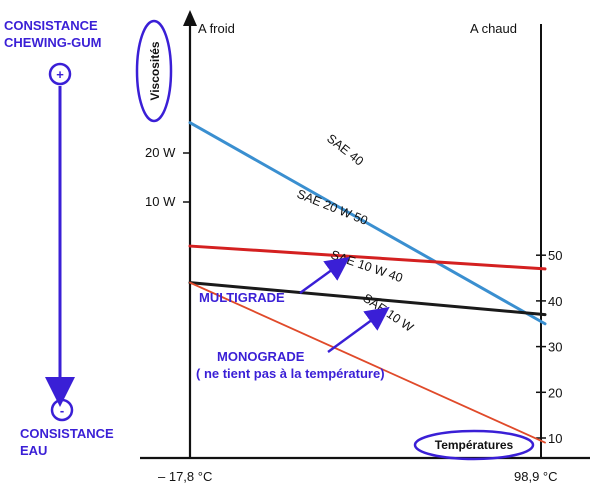 The width and height of the screenshot is (595, 490). I want to click on minus-circle, so click(62, 410).